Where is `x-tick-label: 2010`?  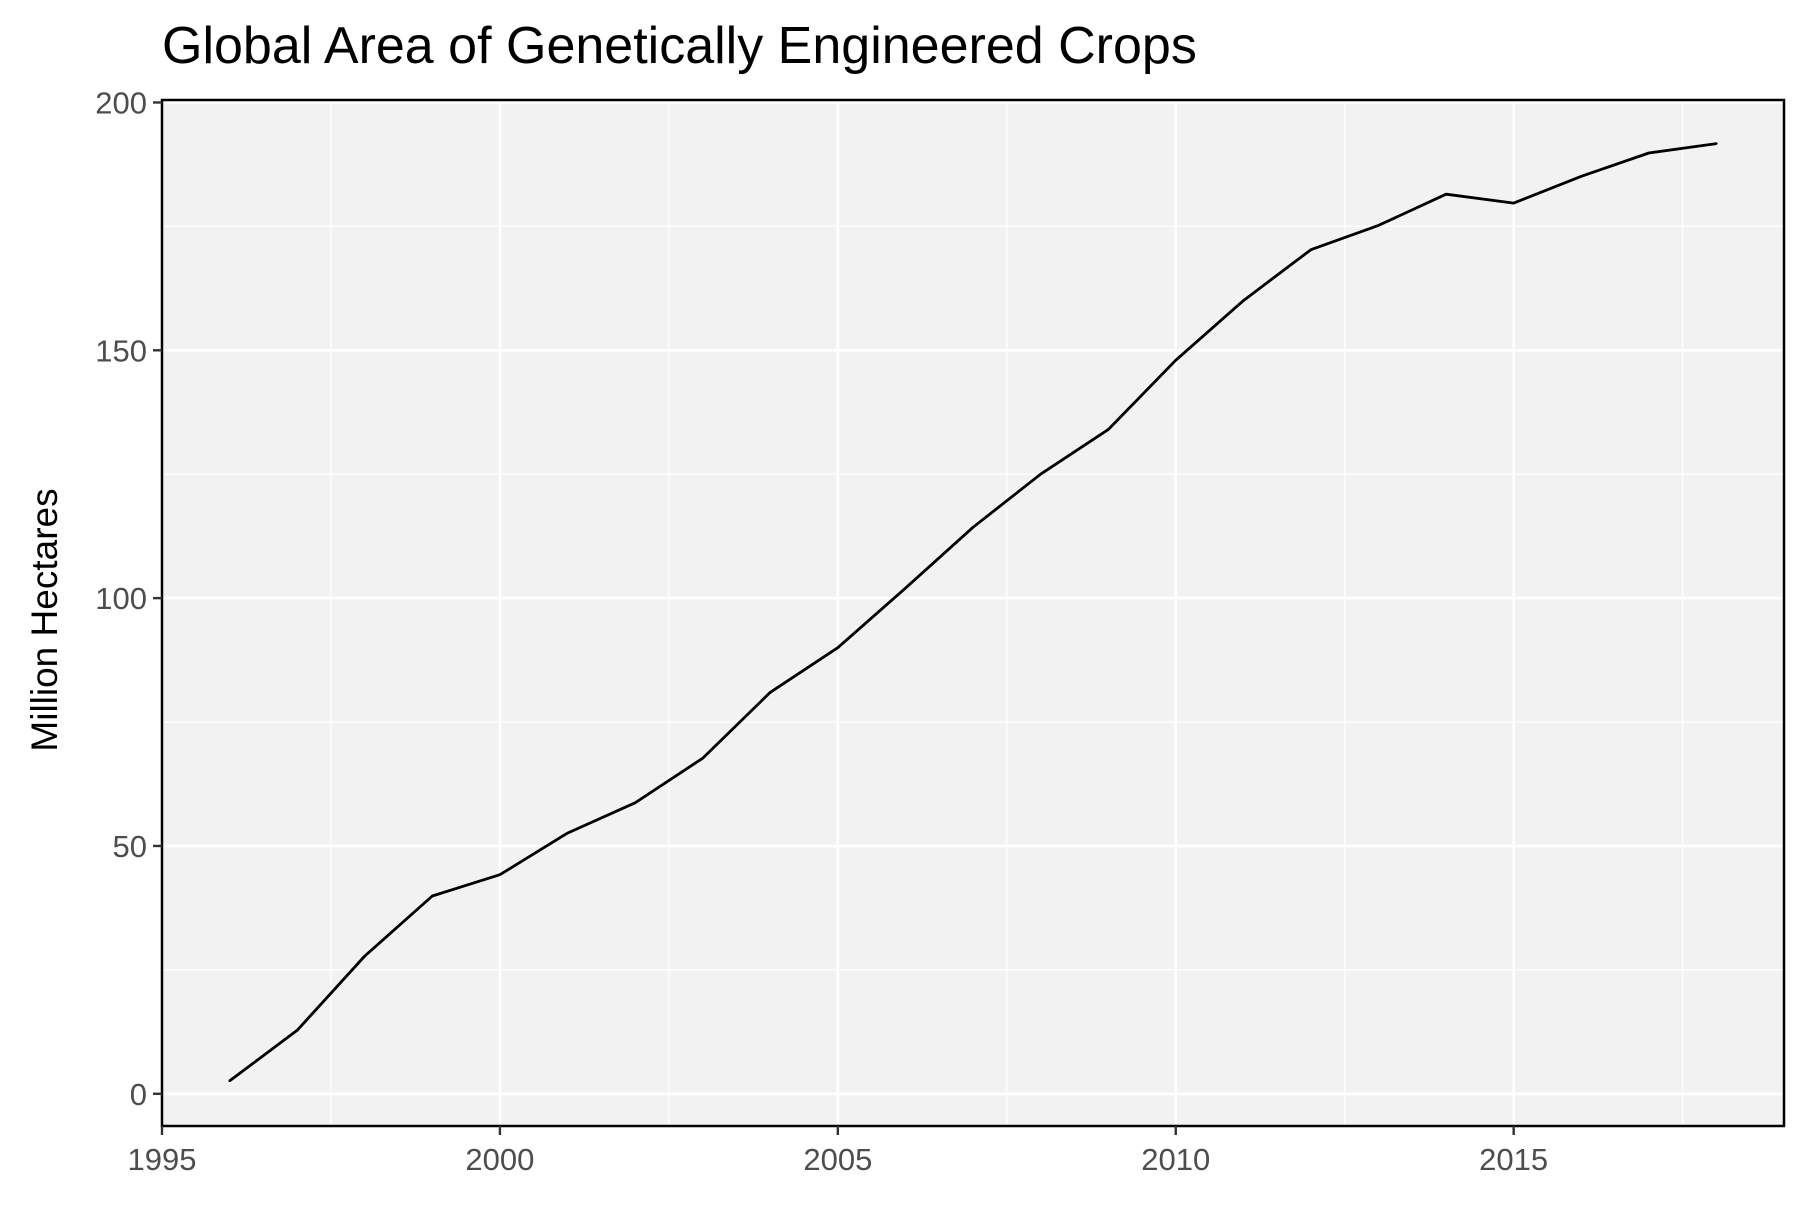
x-tick-label: 2010 is located at coordinates (1175, 1159).